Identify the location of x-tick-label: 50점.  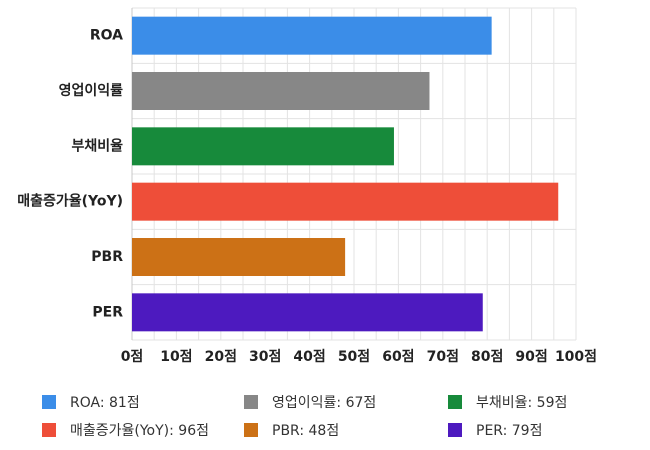
(354, 356).